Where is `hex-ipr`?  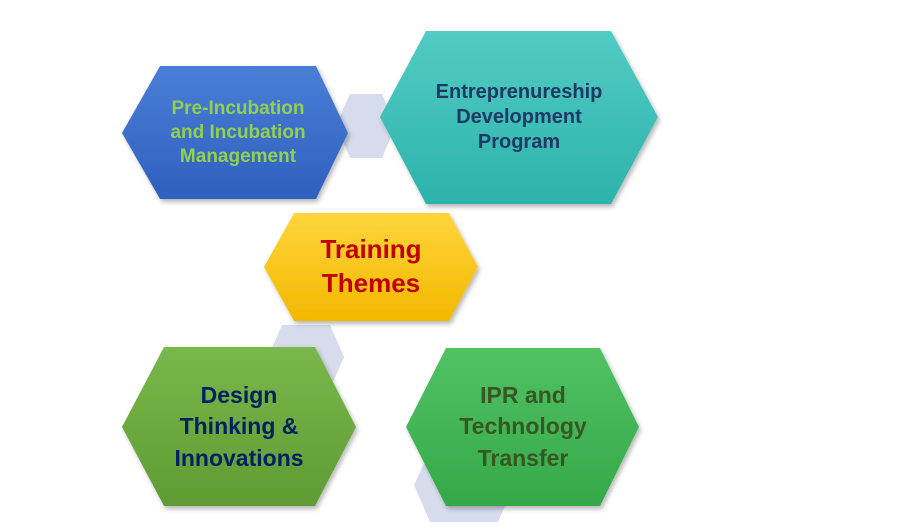 hex-ipr is located at coordinates (522, 427).